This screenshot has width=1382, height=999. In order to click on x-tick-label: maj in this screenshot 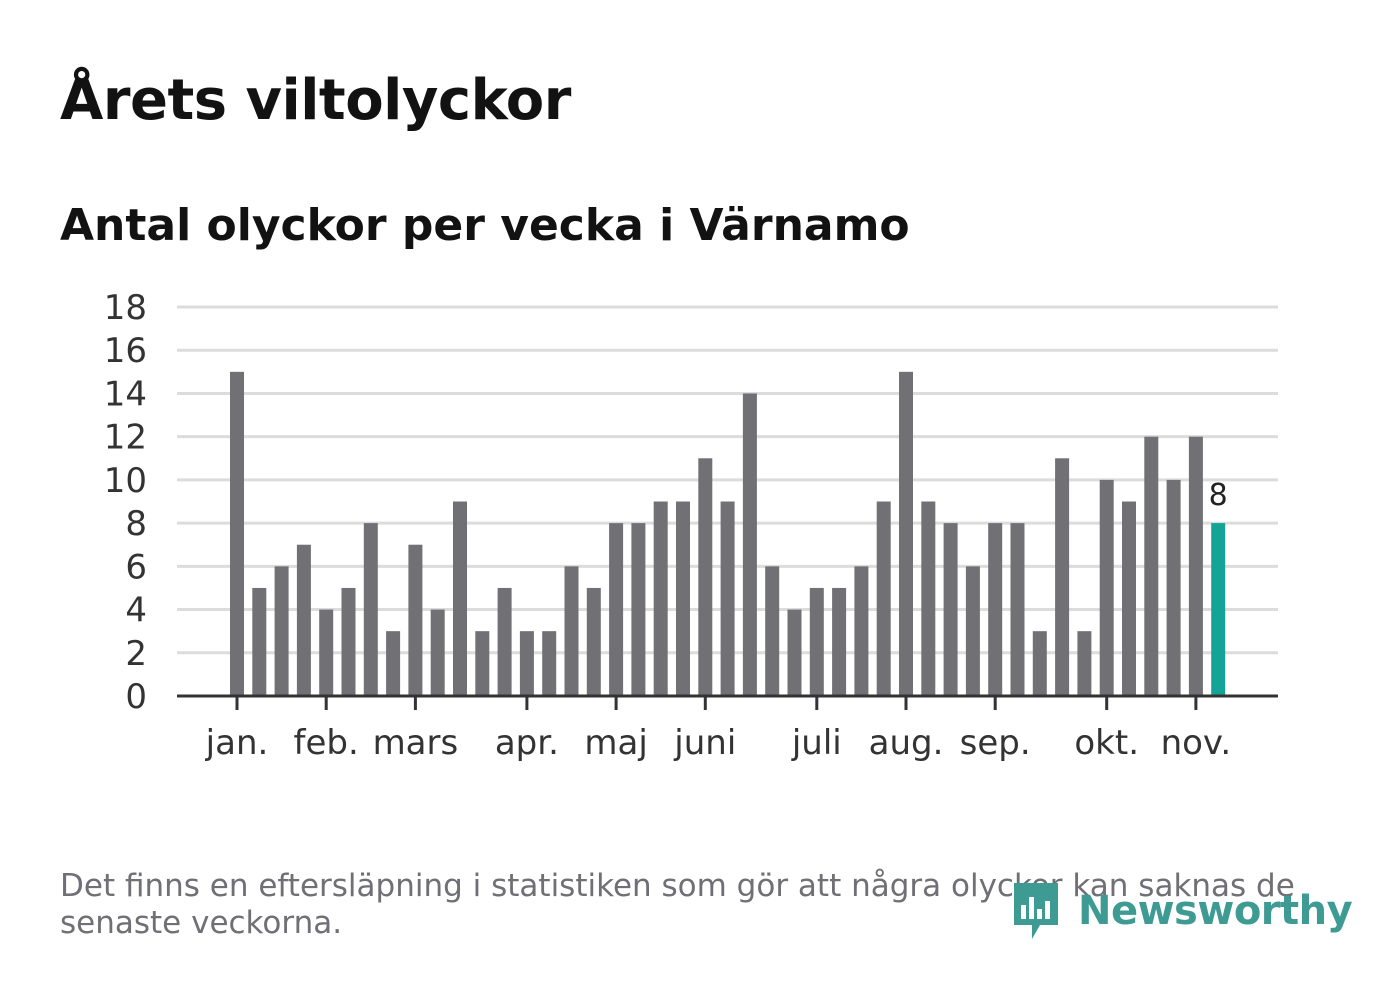, I will do `click(615, 743)`.